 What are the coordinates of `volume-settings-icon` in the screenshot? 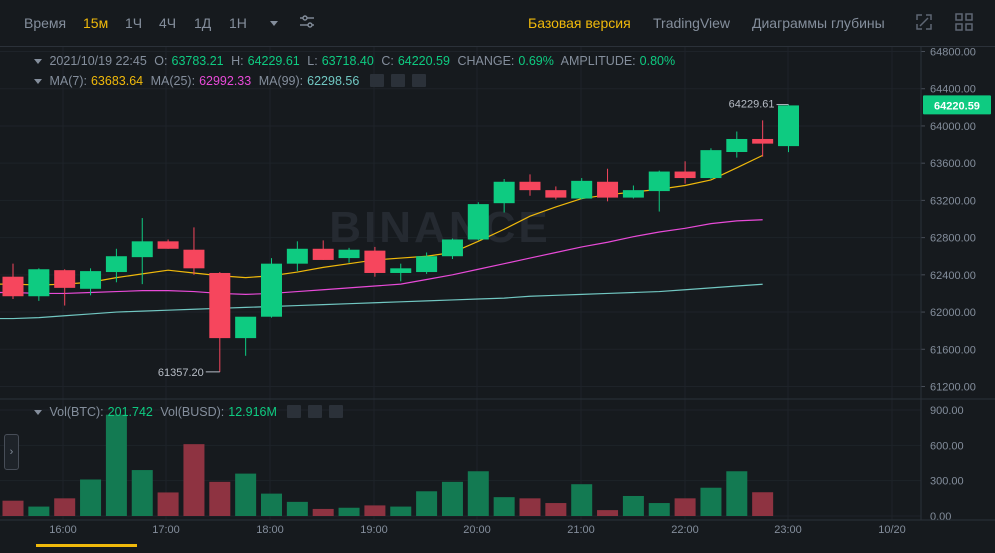 It's located at (315, 412).